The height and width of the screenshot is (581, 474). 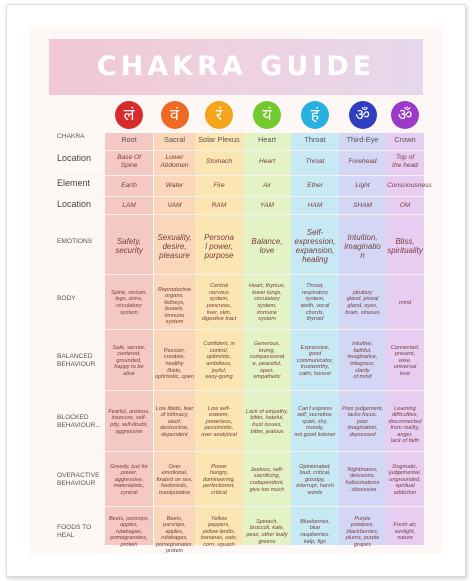 I want to click on location-cell: Forehead, so click(x=362, y=162).